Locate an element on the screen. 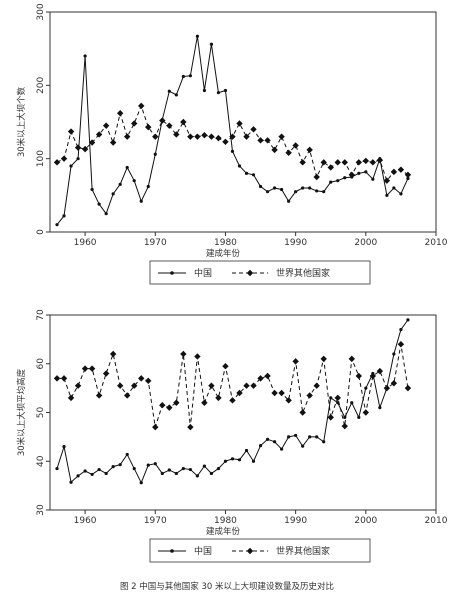 The width and height of the screenshot is (454, 602). legend-label-china: 中国 is located at coordinates (203, 551).